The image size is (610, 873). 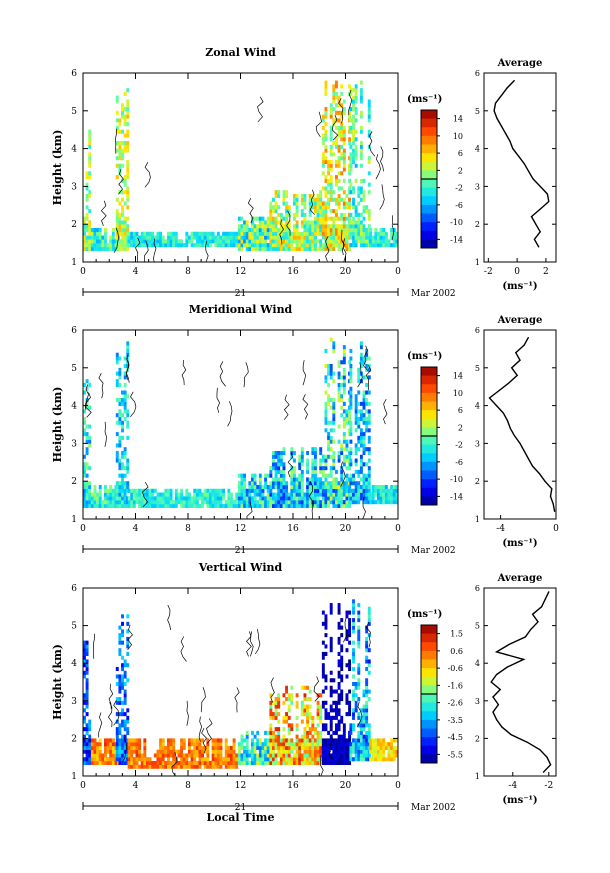 I want to click on colorbar-tick-label: 10, so click(x=458, y=393).